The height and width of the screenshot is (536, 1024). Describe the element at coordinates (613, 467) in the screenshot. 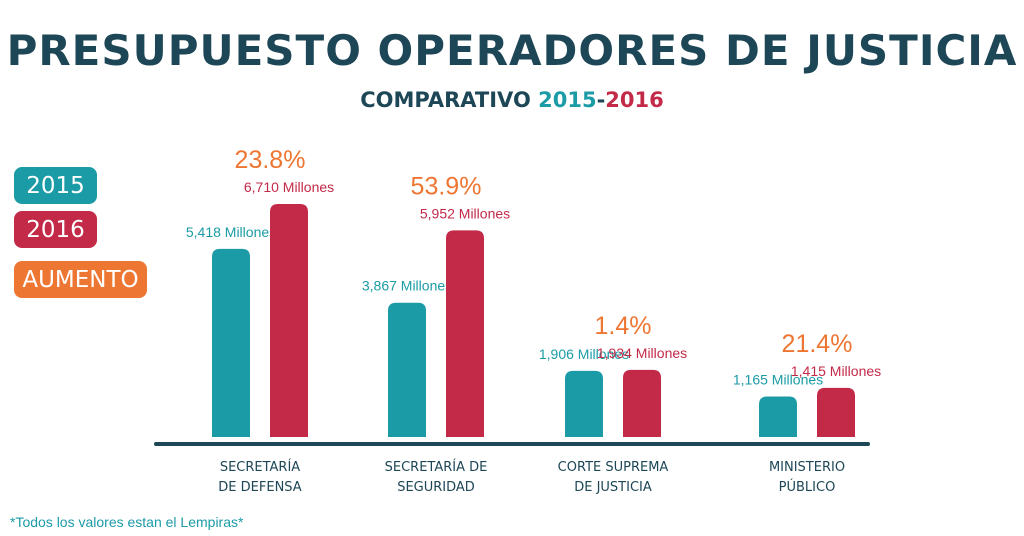

I see `category-label-3-line-1: CORTE SUPREMA` at that location.